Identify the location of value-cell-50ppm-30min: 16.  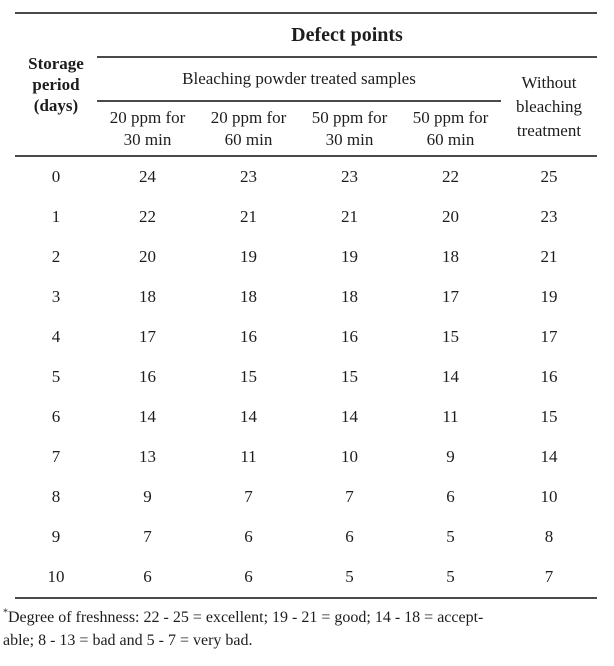
(349, 336).